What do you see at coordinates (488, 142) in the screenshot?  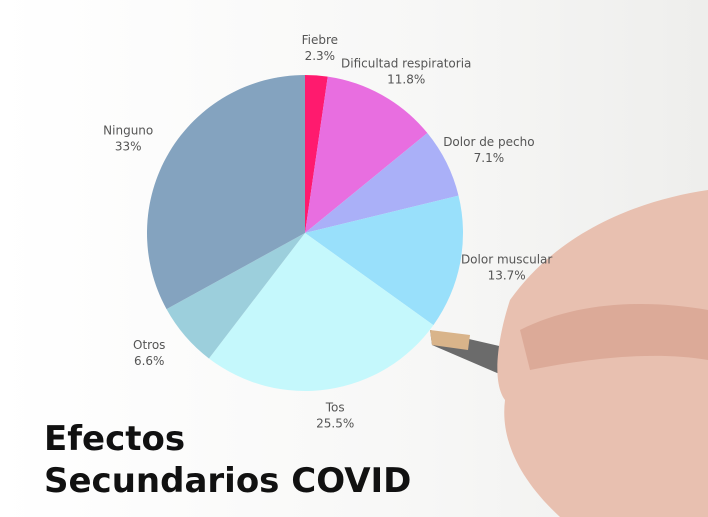 I see `slice-label: Dolor de pecho` at bounding box center [488, 142].